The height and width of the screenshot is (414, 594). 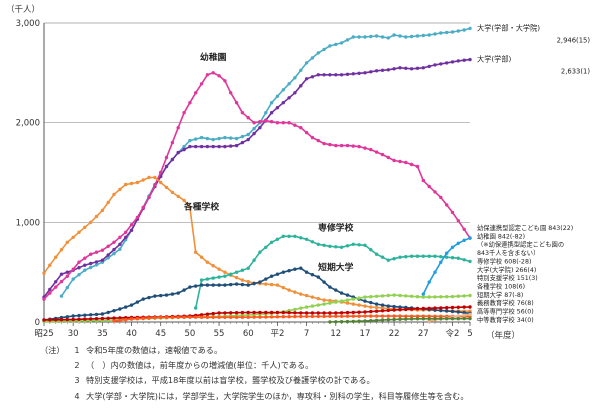 What do you see at coordinates (54, 365) in the screenshot?
I see `footnote-prefix` at bounding box center [54, 365].